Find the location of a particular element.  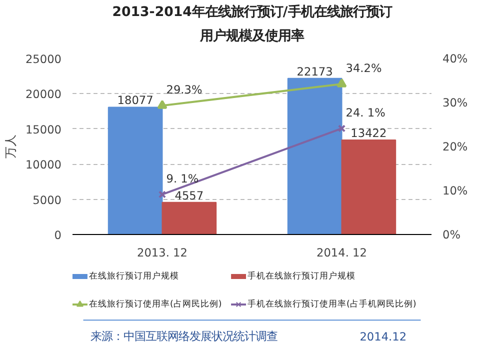

x-tick-label: 2013. 12 is located at coordinates (162, 253).